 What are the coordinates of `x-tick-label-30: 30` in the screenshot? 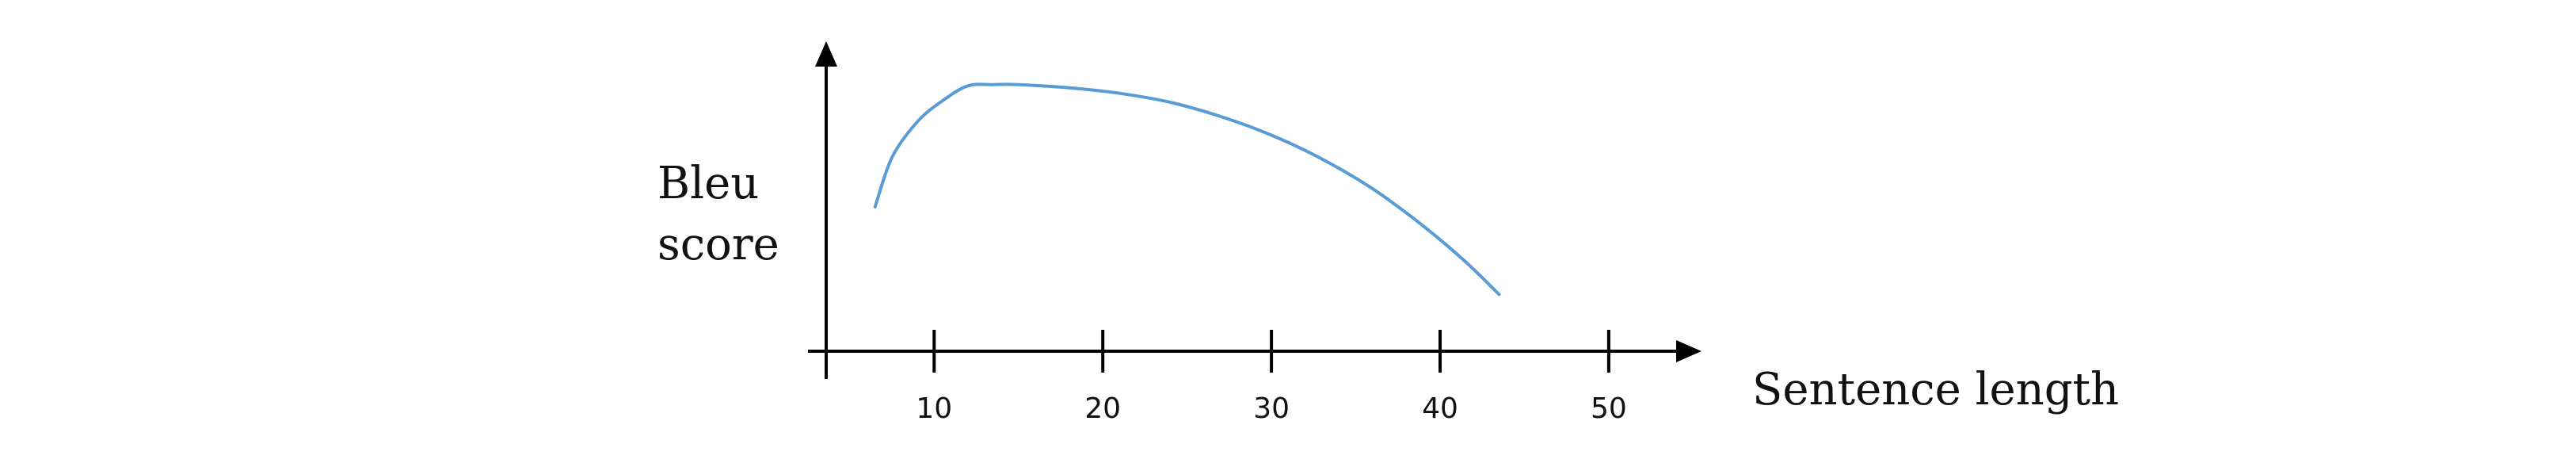 It's located at (1271, 409).